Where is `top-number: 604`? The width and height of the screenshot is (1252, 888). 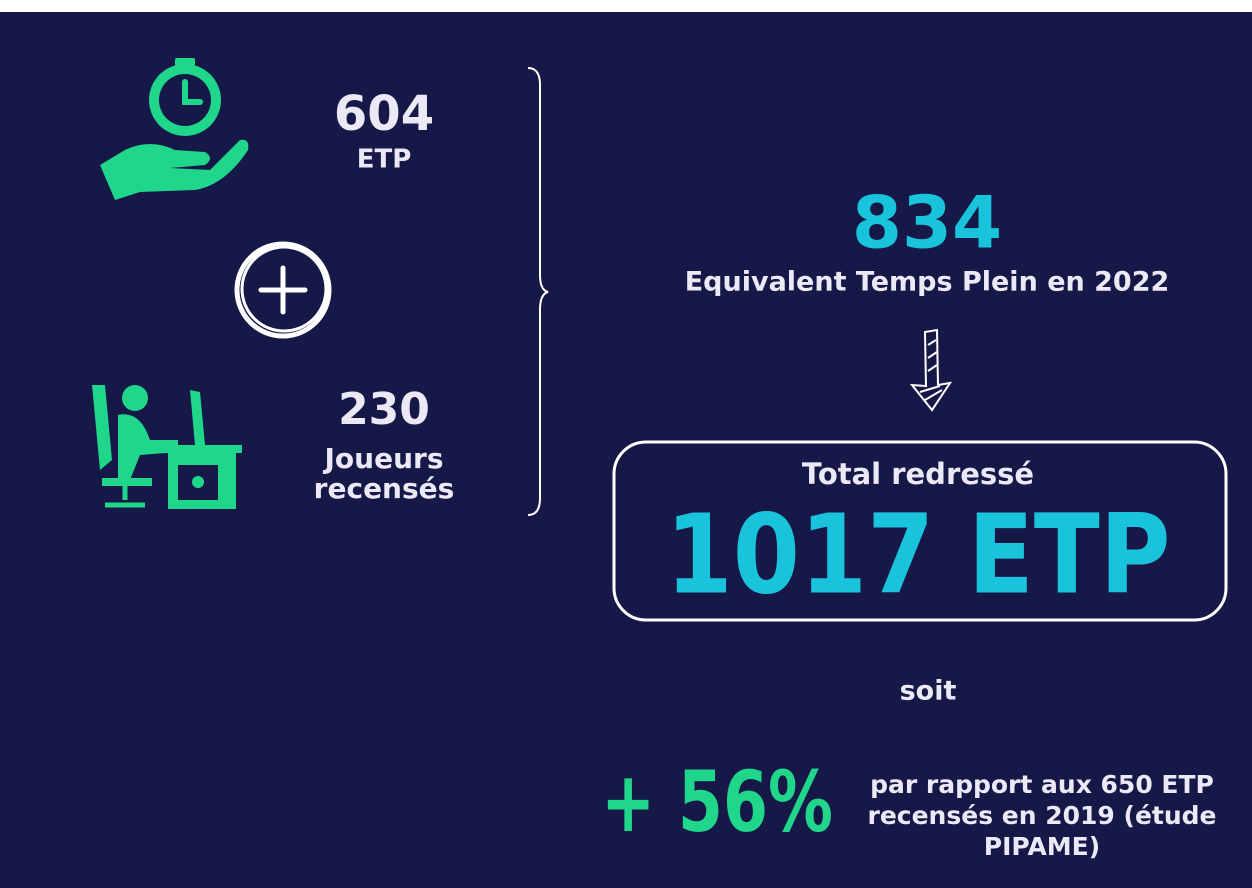 top-number: 604 is located at coordinates (384, 114).